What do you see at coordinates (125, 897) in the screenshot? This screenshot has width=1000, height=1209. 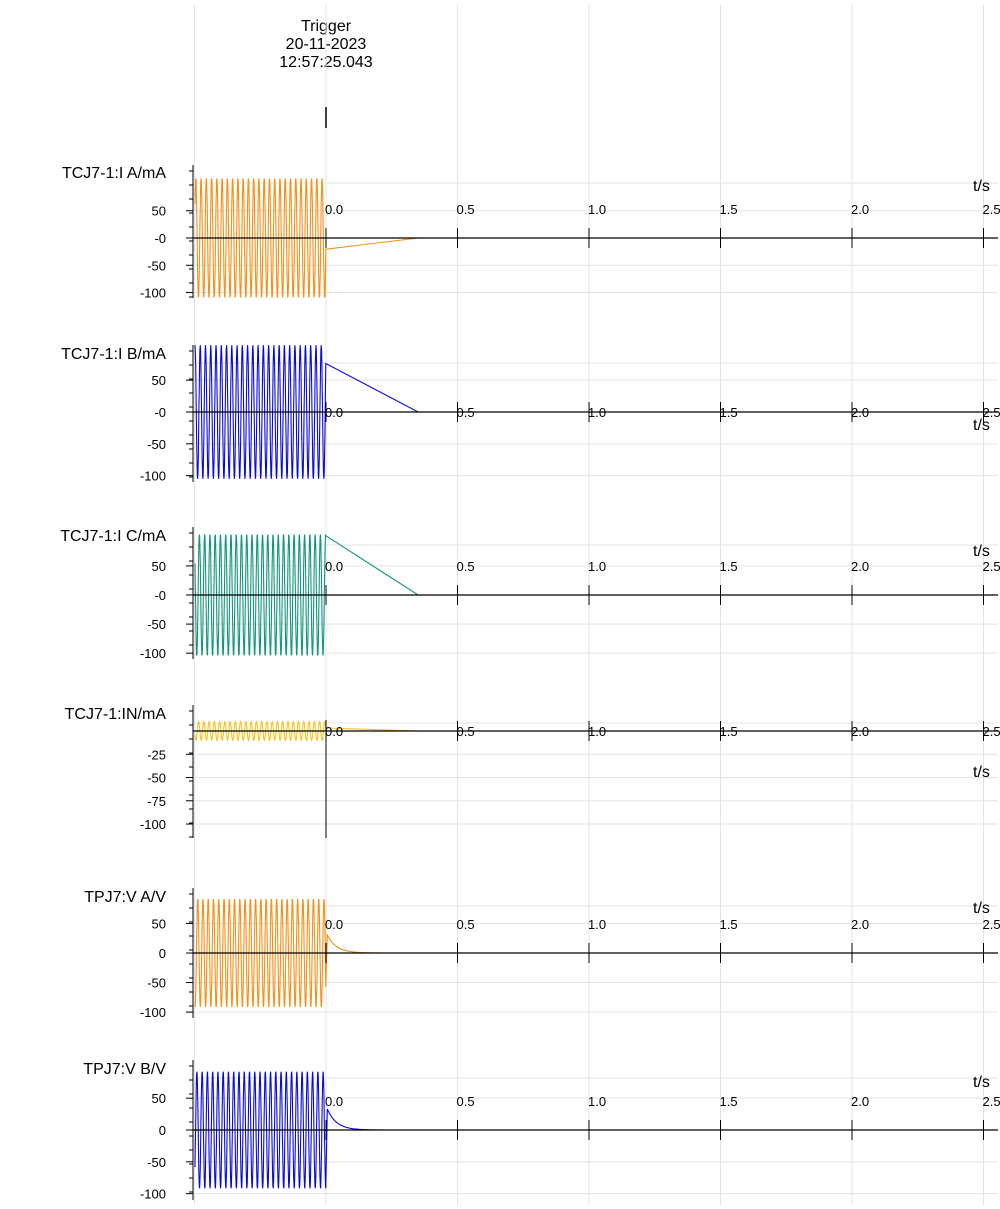 I see `channel-label: TPJ7:V A/V` at bounding box center [125, 897].